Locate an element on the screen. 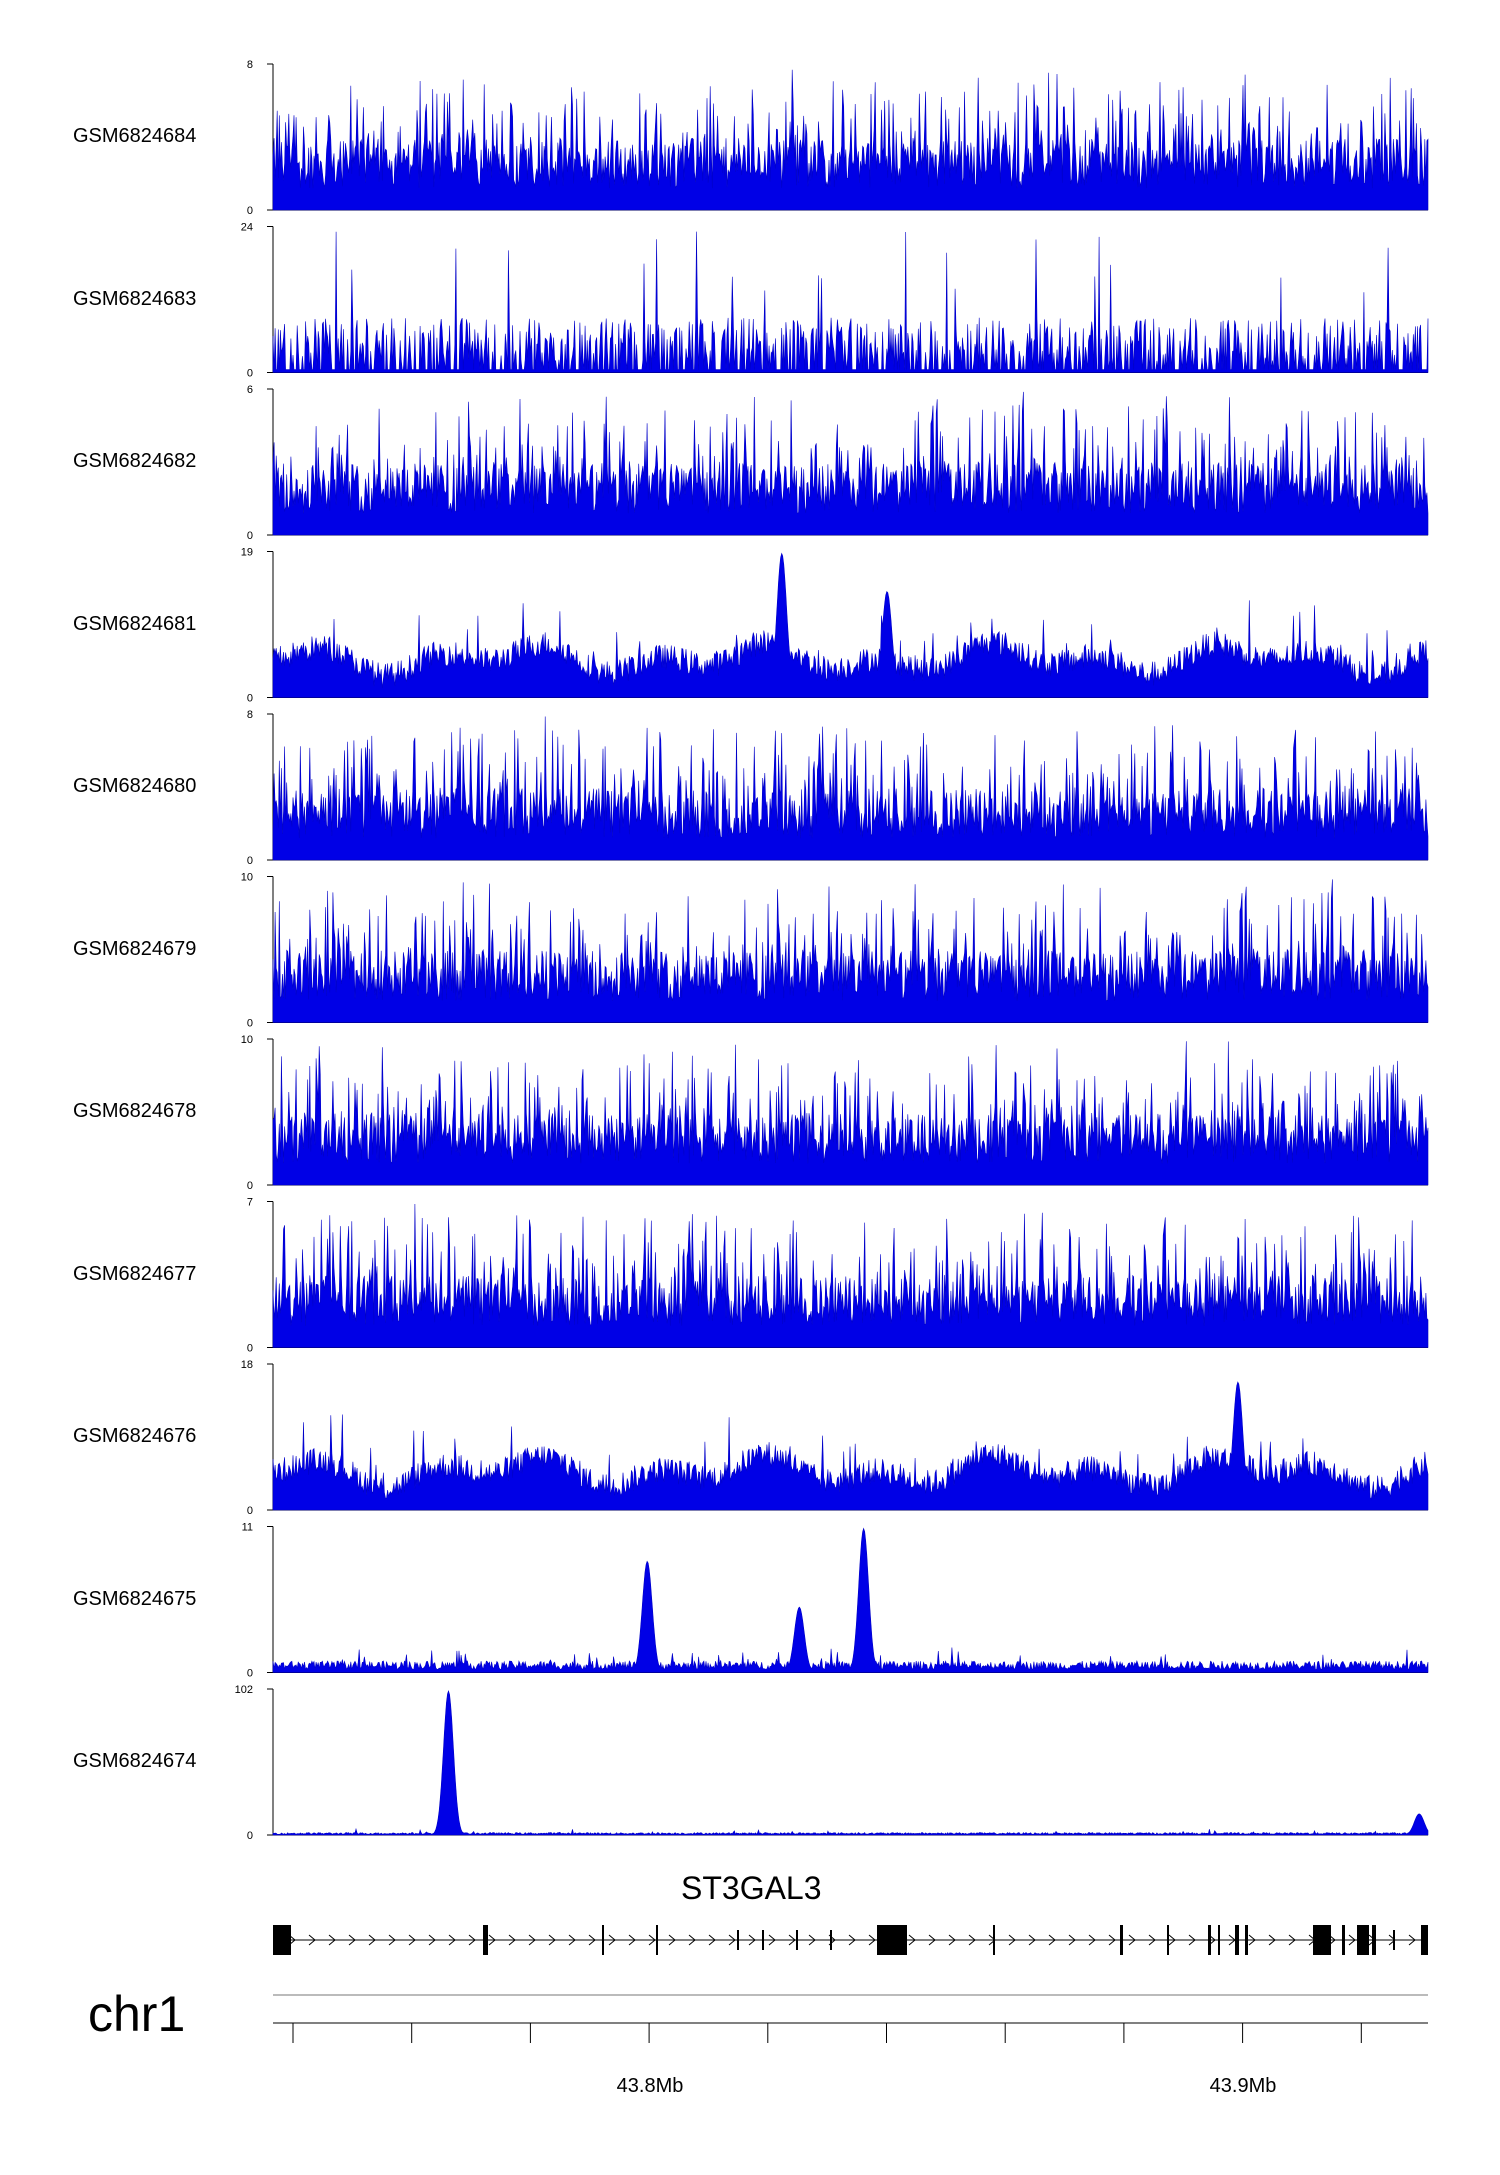 This screenshot has width=1500, height=2175. track-GSM6824681: 19 0 is located at coordinates (835, 626).